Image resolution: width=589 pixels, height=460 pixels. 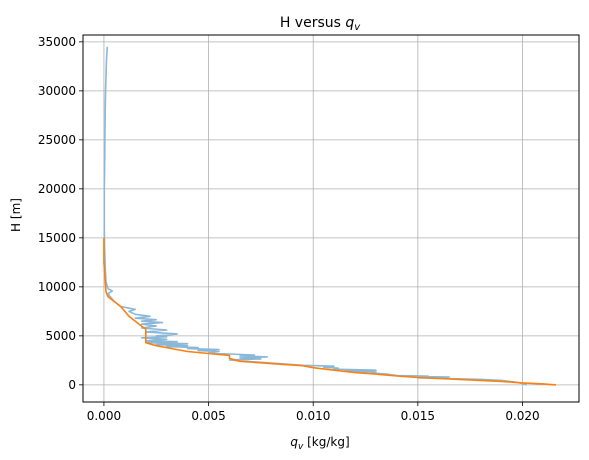 What do you see at coordinates (208, 416) in the screenshot?
I see `x-tick-label: 0.005` at bounding box center [208, 416].